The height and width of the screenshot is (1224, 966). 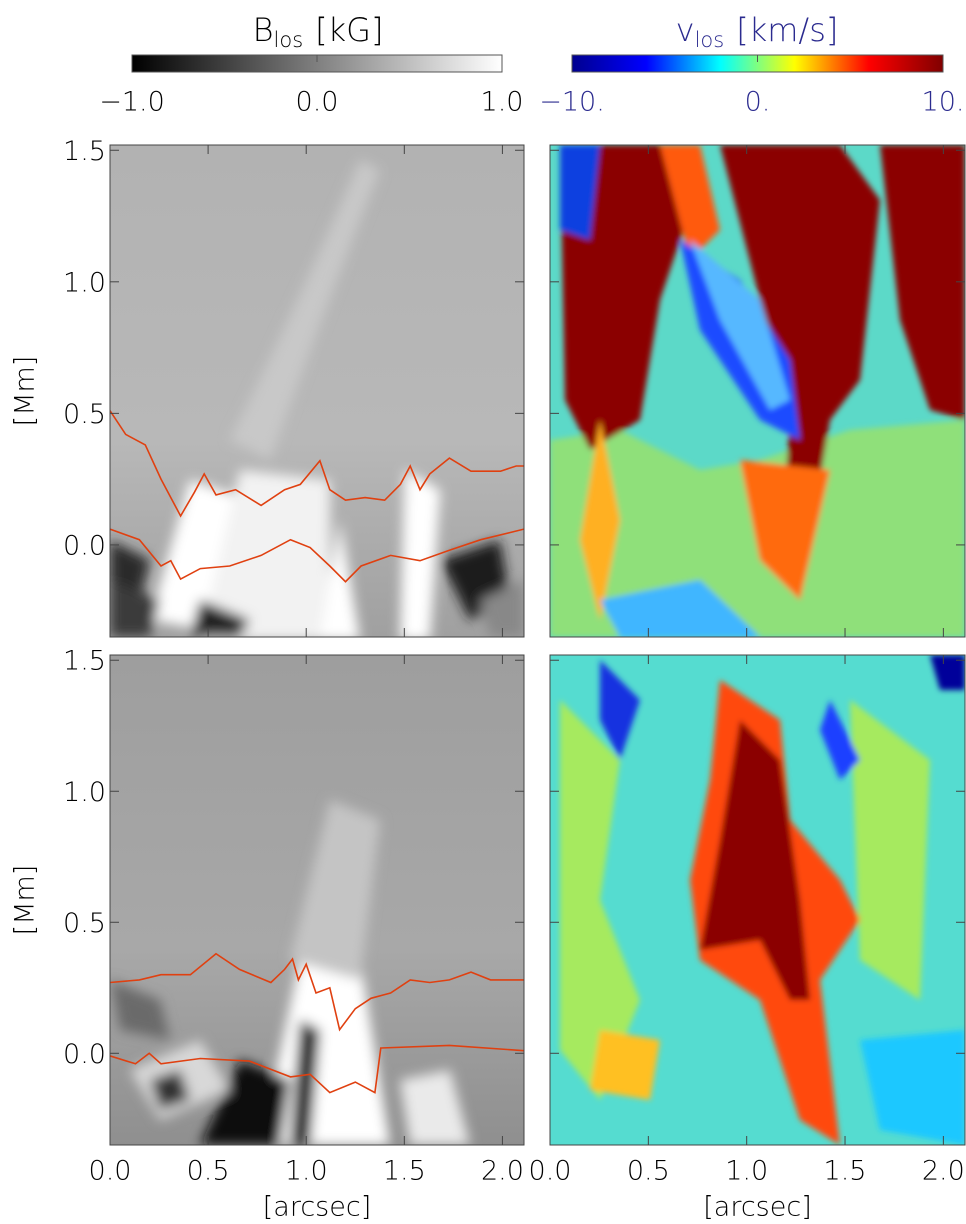 I want to click on colorbar-tick-label: 10., so click(x=943, y=102).